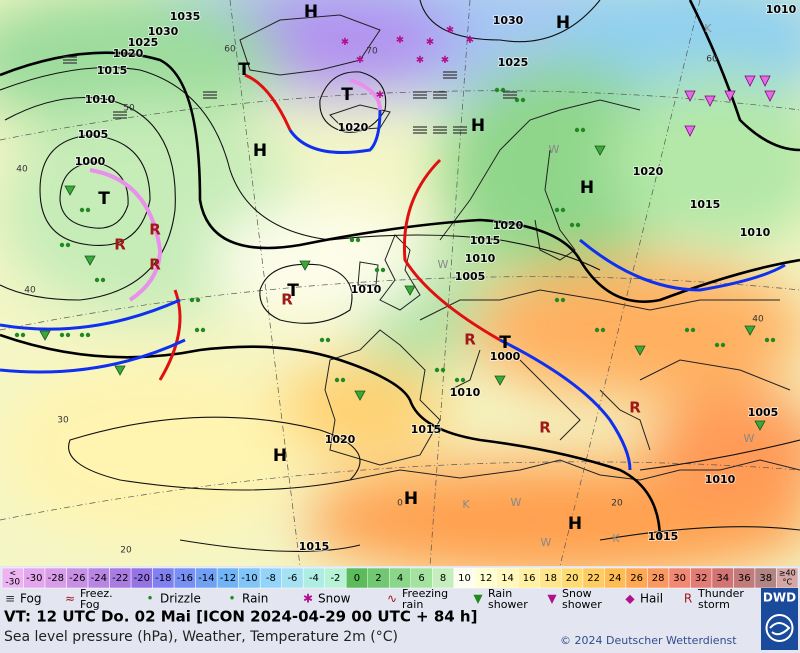 This screenshot has height=653, width=800. What do you see at coordinates (292, 578) in the screenshot?
I see `color-scale-label: -6` at bounding box center [292, 578].